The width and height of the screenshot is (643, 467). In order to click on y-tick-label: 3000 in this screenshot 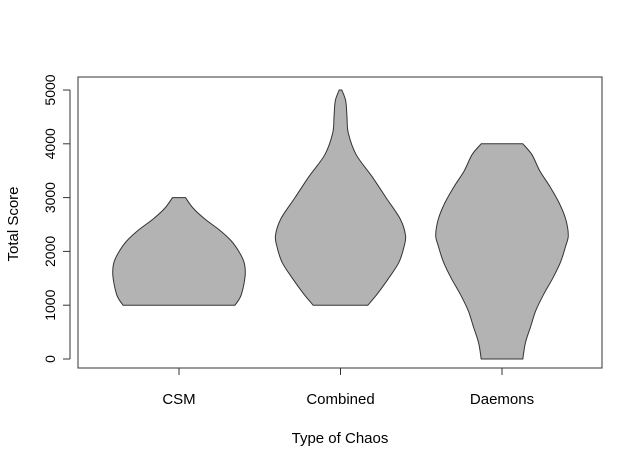, I will do `click(50, 197)`.